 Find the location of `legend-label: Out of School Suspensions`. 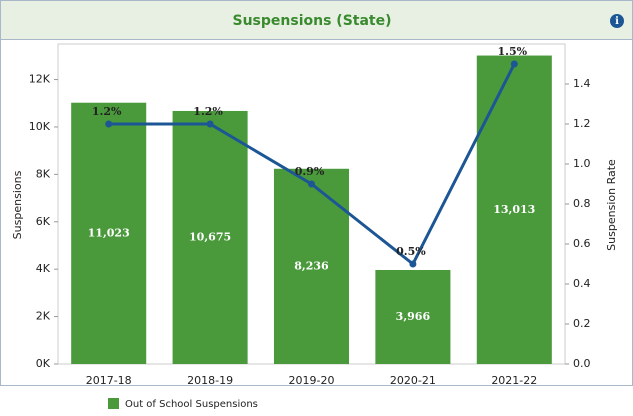

legend-label: Out of School Suspensions is located at coordinates (191, 404).